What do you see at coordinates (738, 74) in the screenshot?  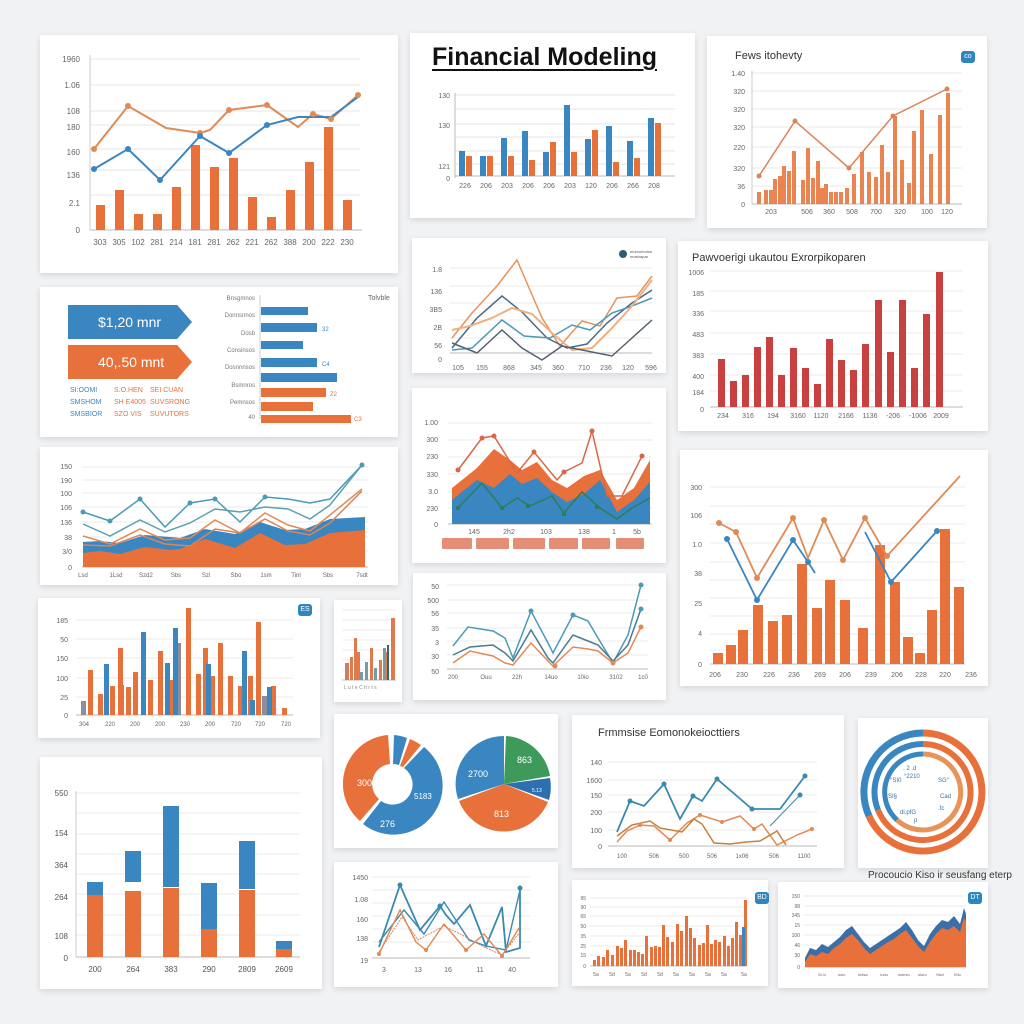 I see `svg-text: 1.40` at bounding box center [738, 74].